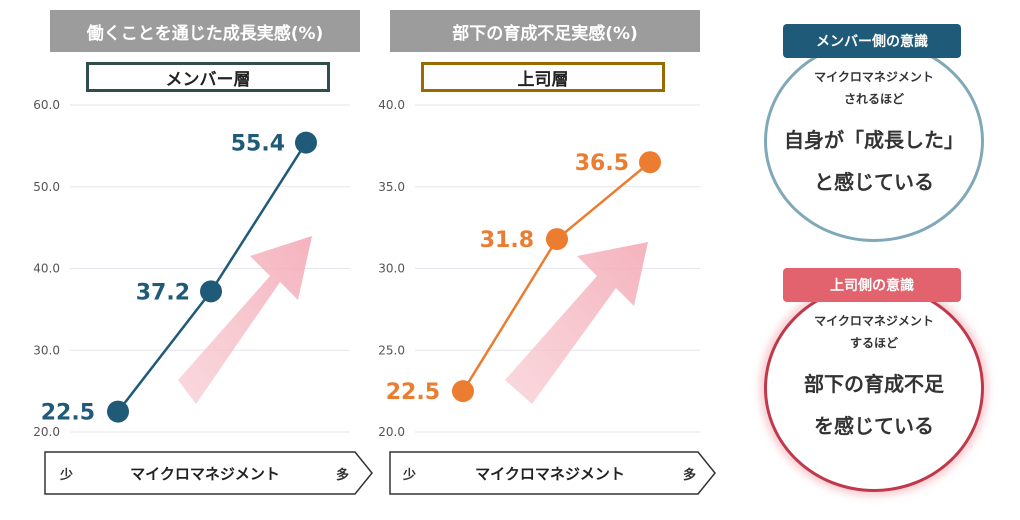 Image resolution: width=1020 pixels, height=520 pixels. Describe the element at coordinates (391, 187) in the screenshot. I see `y-tick-label: 35.0` at that location.